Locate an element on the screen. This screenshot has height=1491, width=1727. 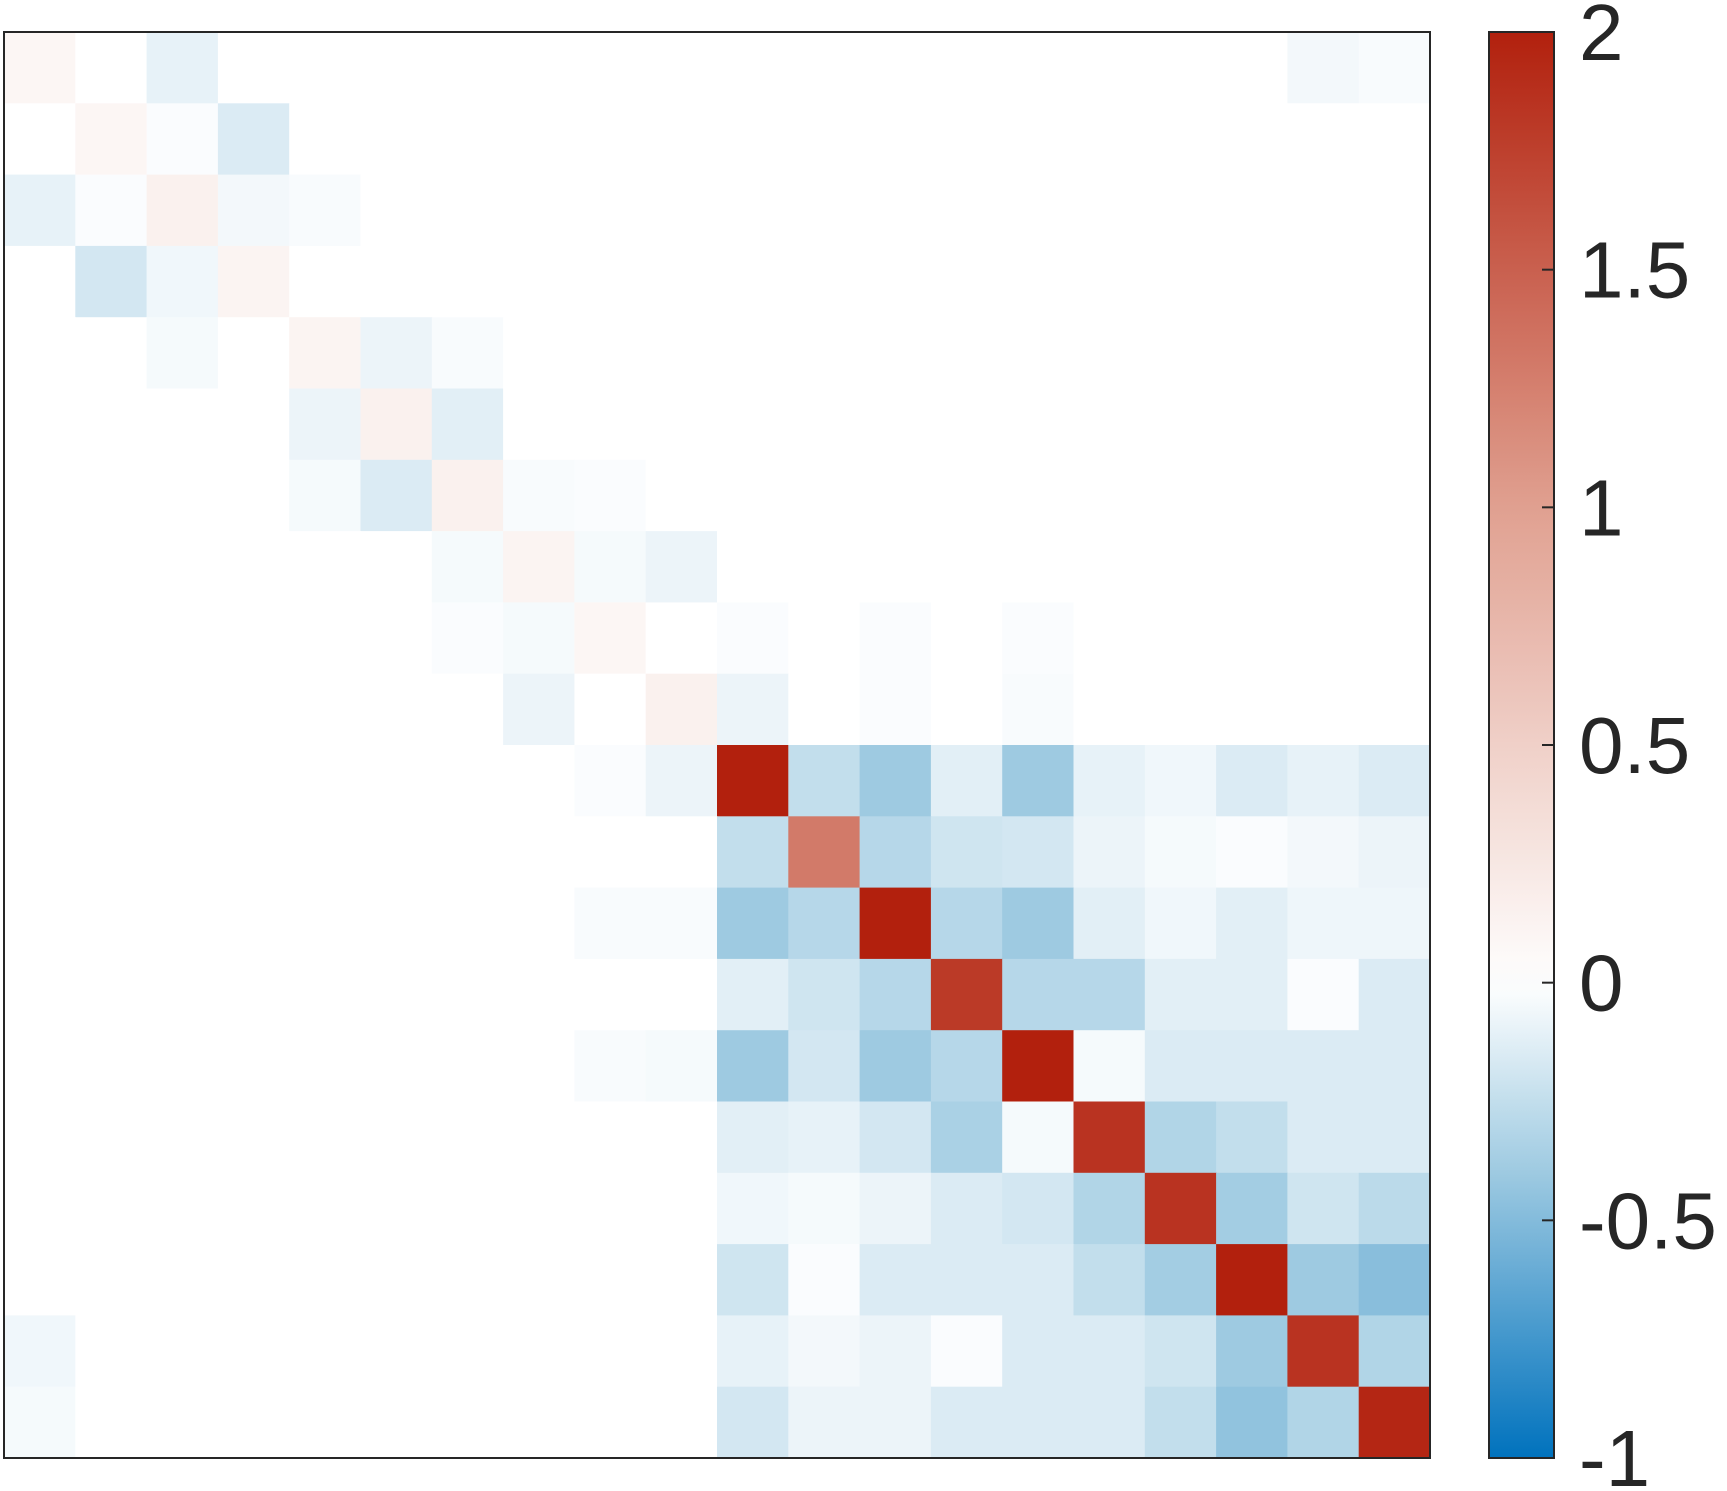
colorbar-tick-label: -0.5 is located at coordinates (1648, 1220).